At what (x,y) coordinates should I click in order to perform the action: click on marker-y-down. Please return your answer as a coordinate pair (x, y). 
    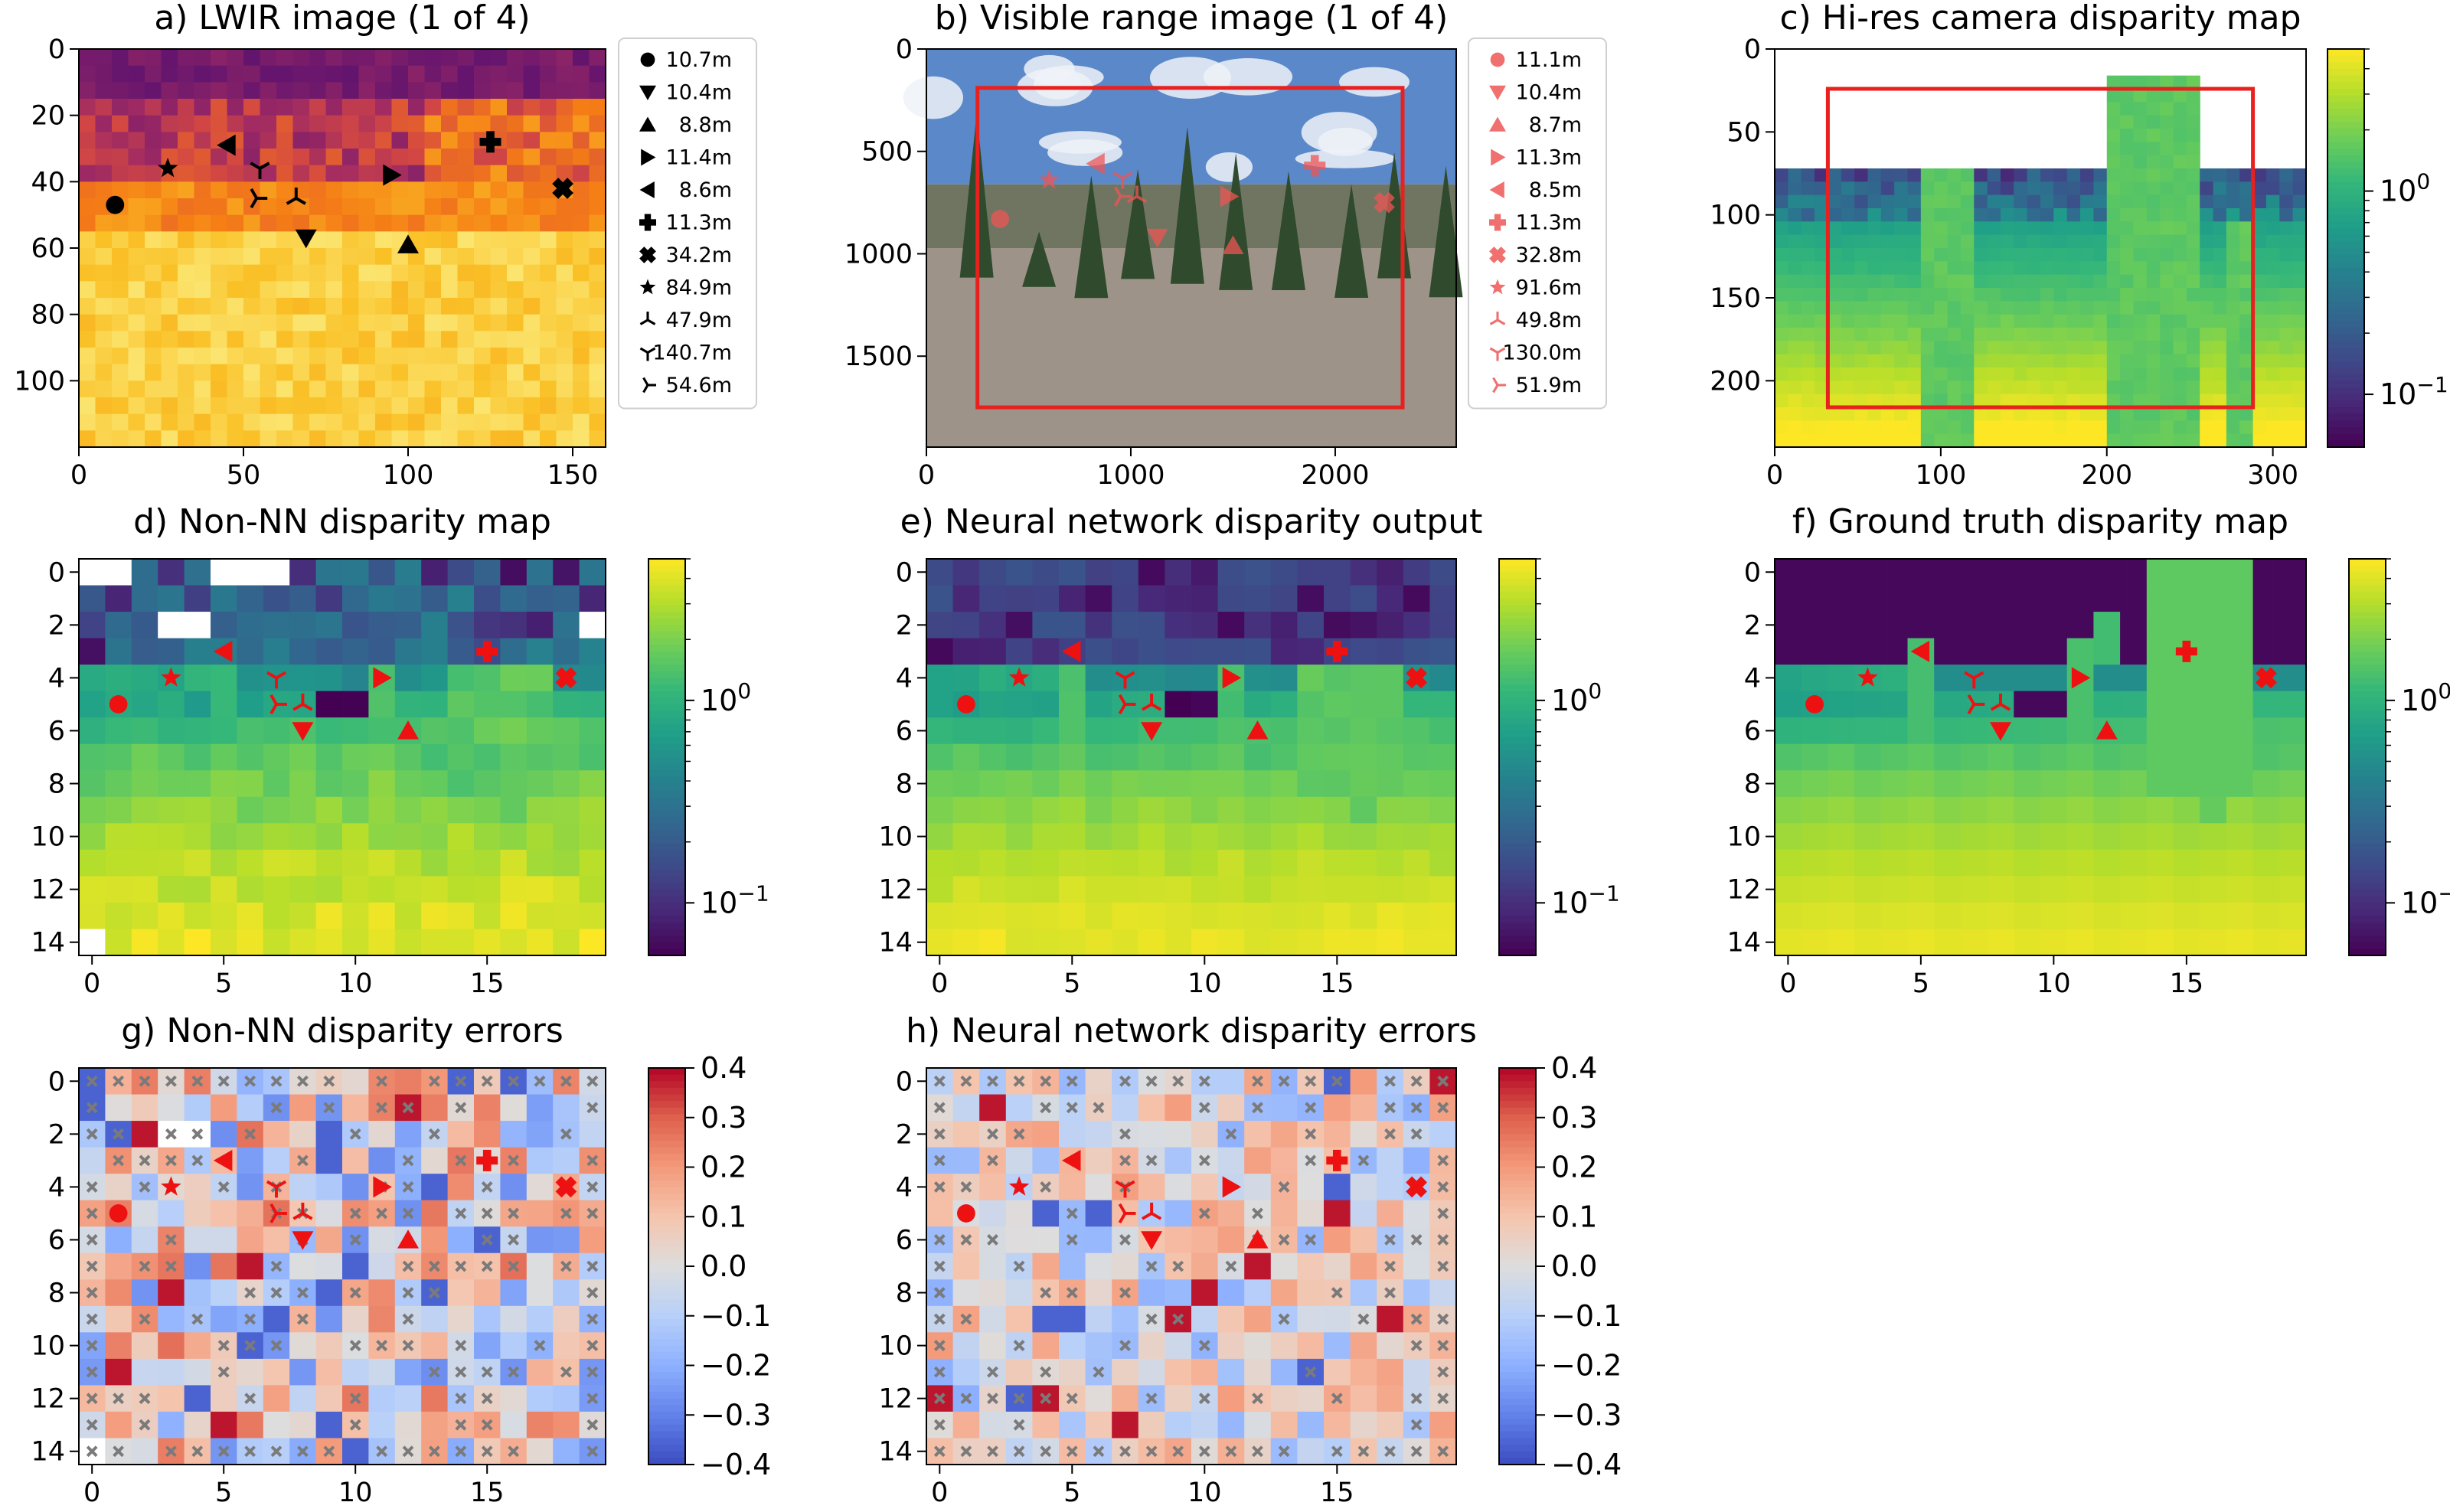
    Looking at the image, I should click on (1151, 702).